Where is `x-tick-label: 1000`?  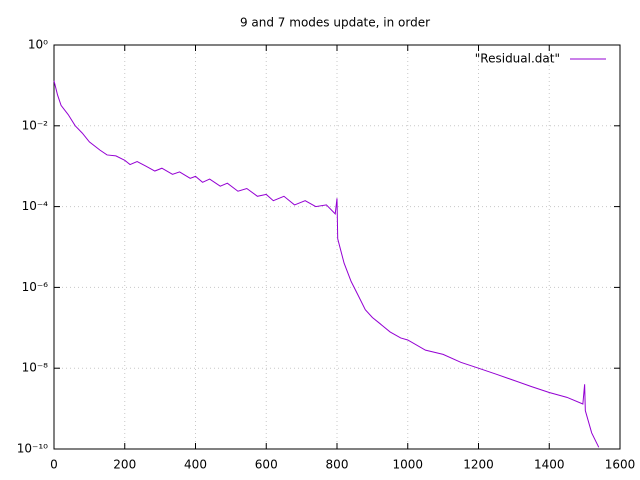
x-tick-label: 1000 is located at coordinates (407, 465).